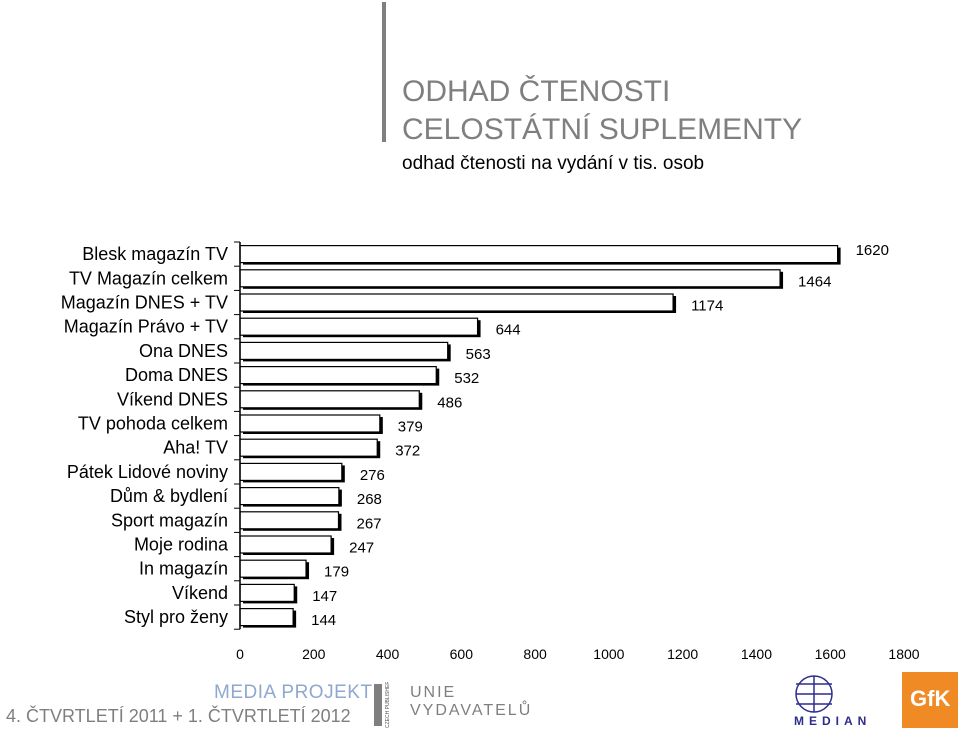 The width and height of the screenshot is (960, 733). What do you see at coordinates (361, 548) in the screenshot?
I see `value-label: 247` at bounding box center [361, 548].